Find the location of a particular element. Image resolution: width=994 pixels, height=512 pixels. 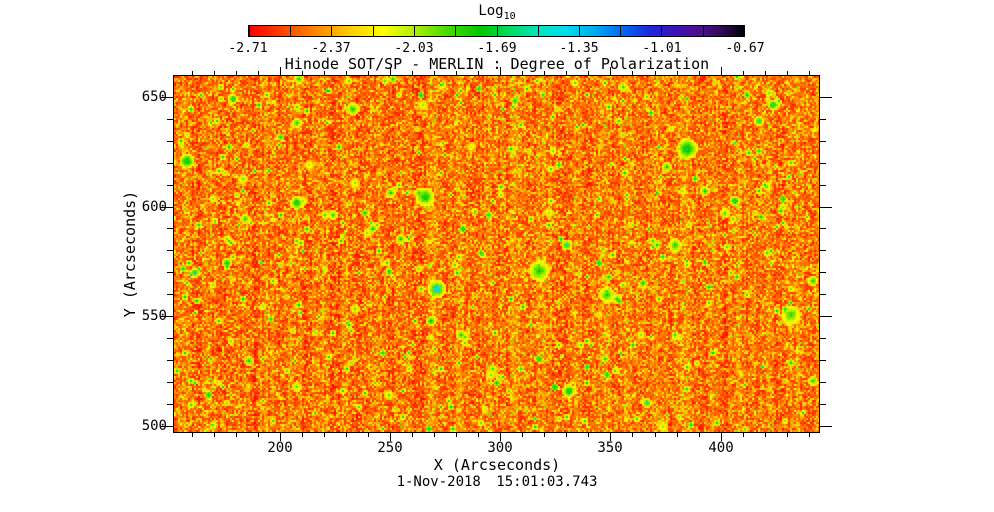

colorbar is located at coordinates (496, 31).